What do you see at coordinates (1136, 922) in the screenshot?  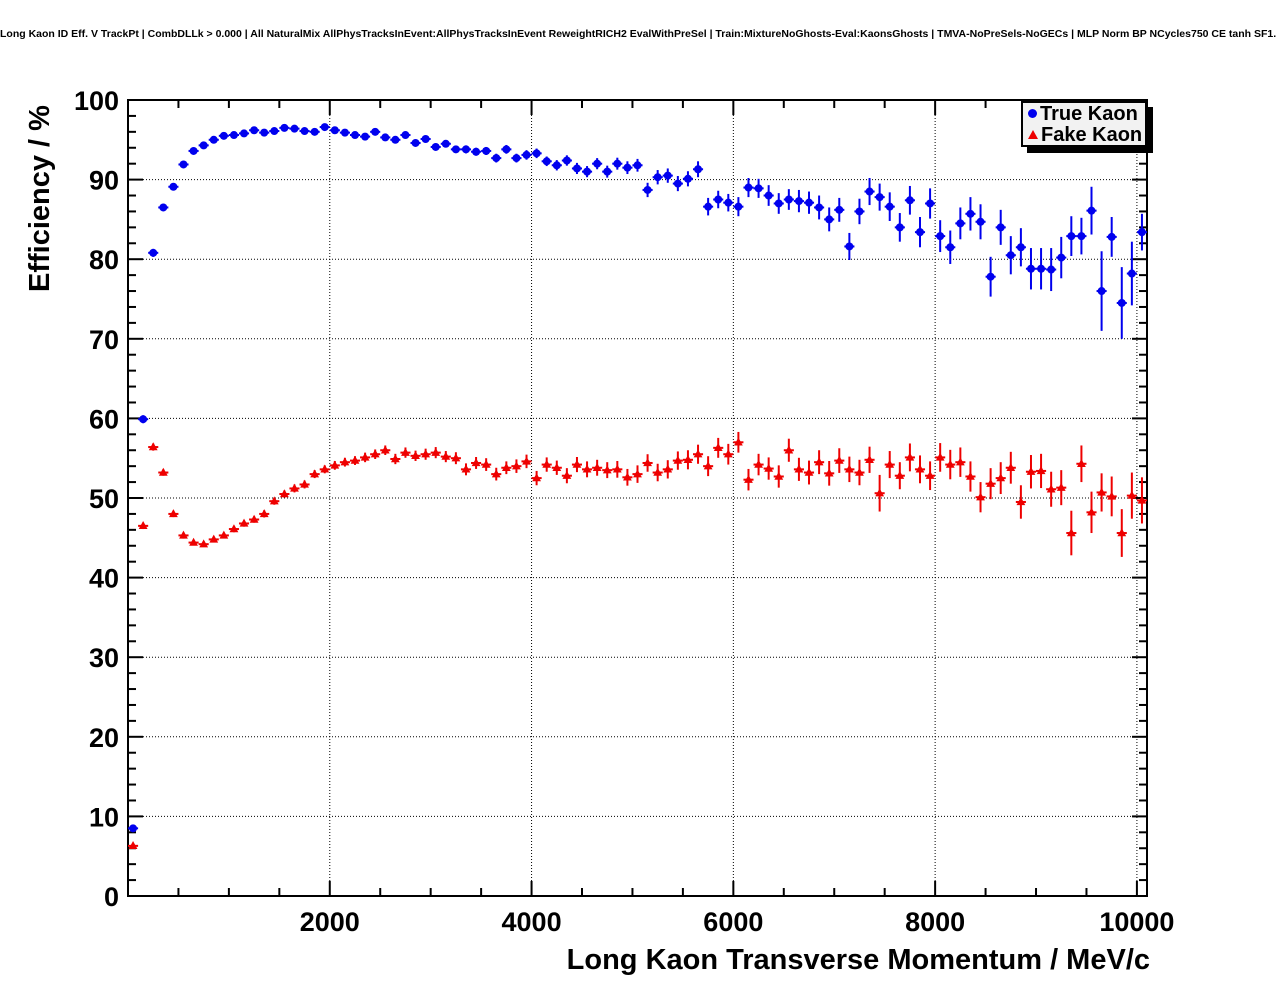 I see `x-axis-tick-label: 10000` at bounding box center [1136, 922].